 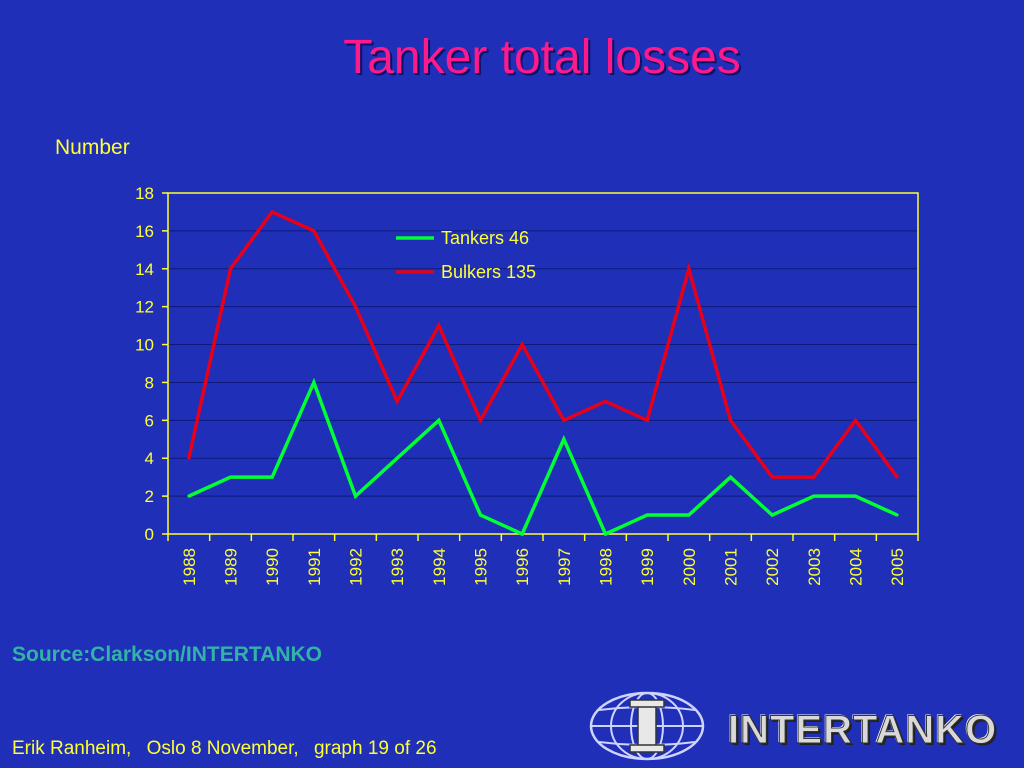 What do you see at coordinates (481, 567) in the screenshot?
I see `x-tick-label: 1995` at bounding box center [481, 567].